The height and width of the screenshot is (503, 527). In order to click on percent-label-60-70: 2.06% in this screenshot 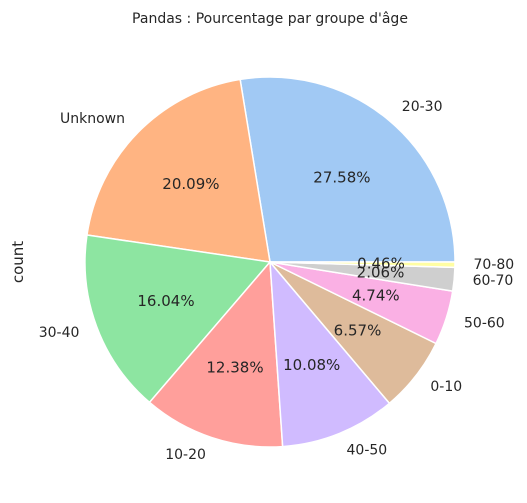, I will do `click(381, 272)`.